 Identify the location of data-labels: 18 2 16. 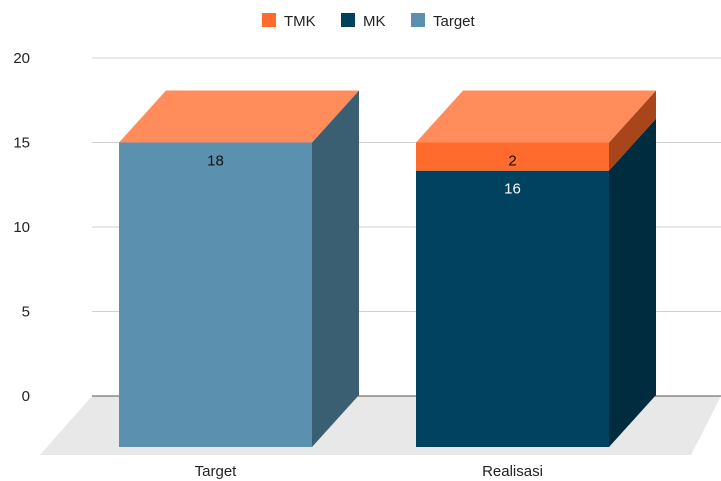
(364, 175).